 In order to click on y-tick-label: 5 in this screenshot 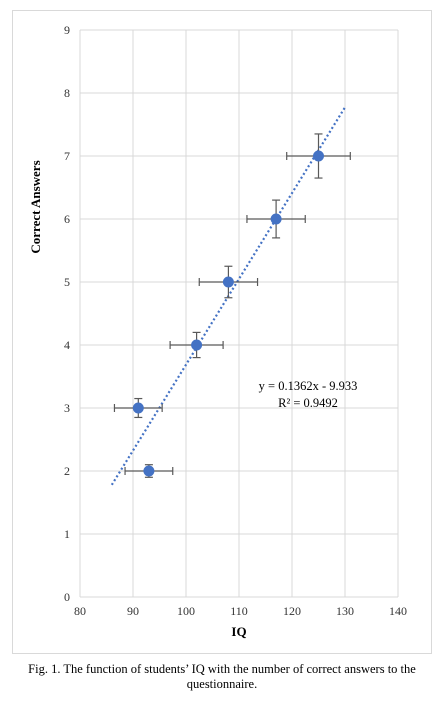, I will do `click(67, 282)`.